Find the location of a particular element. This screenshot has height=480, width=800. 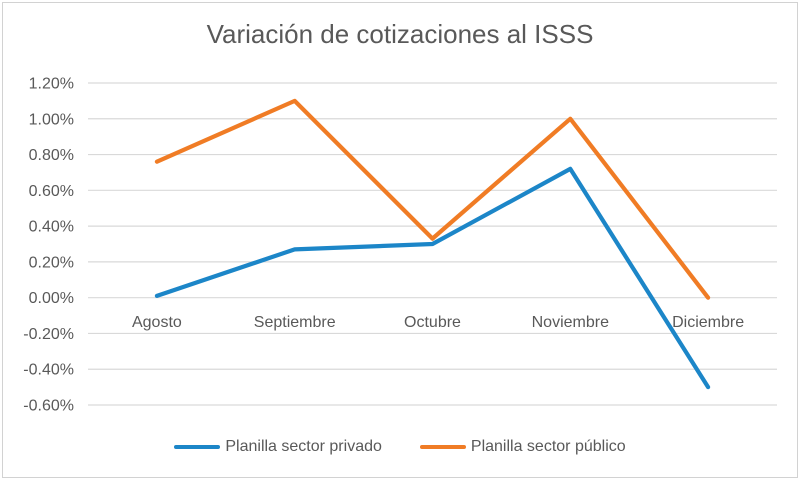

x-axis-label: Noviembre is located at coordinates (570, 322).